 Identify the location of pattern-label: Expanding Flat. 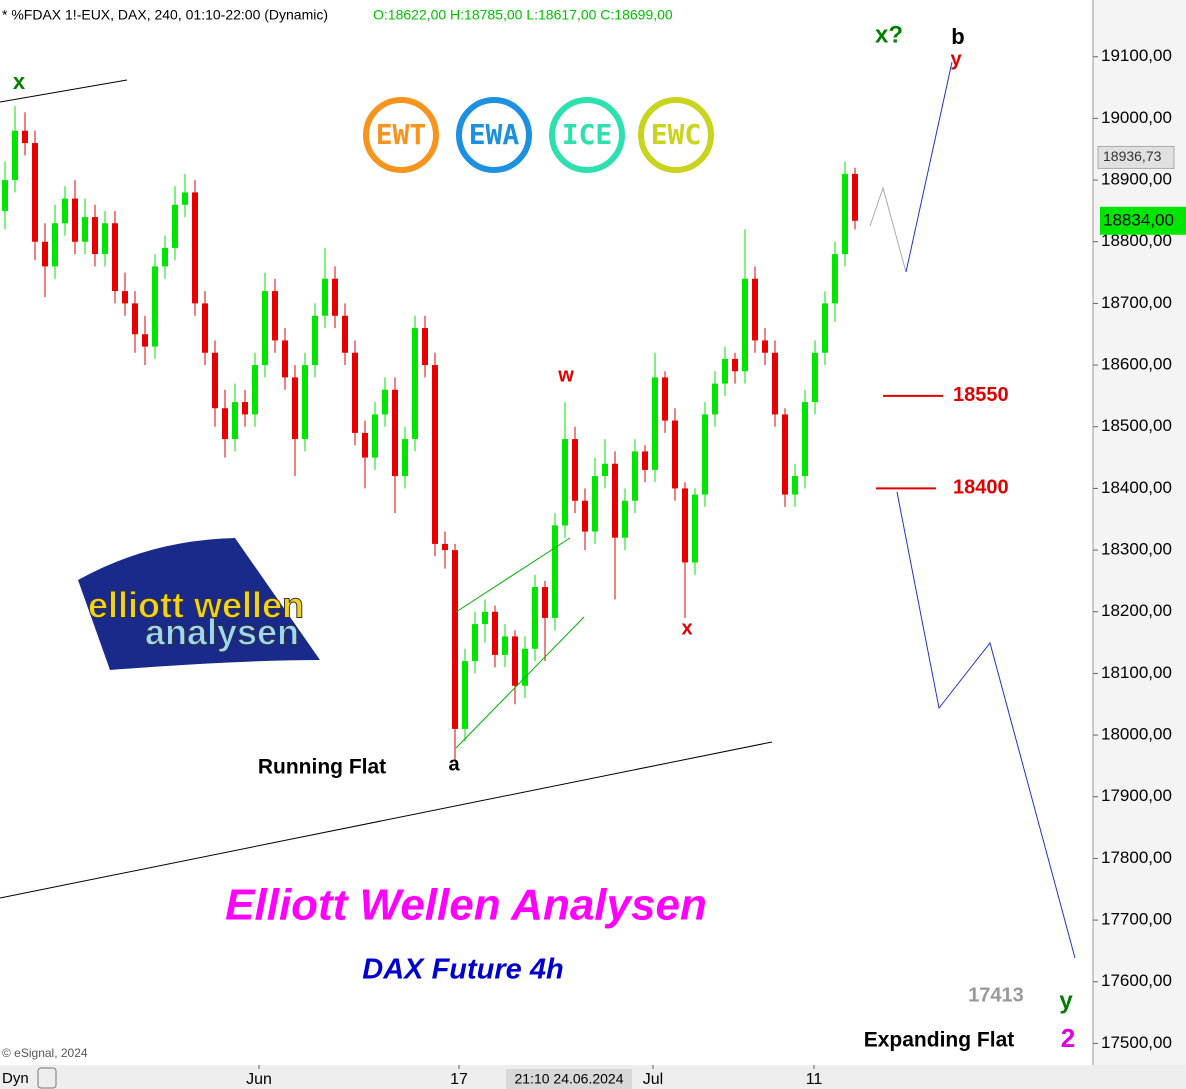
(939, 1040).